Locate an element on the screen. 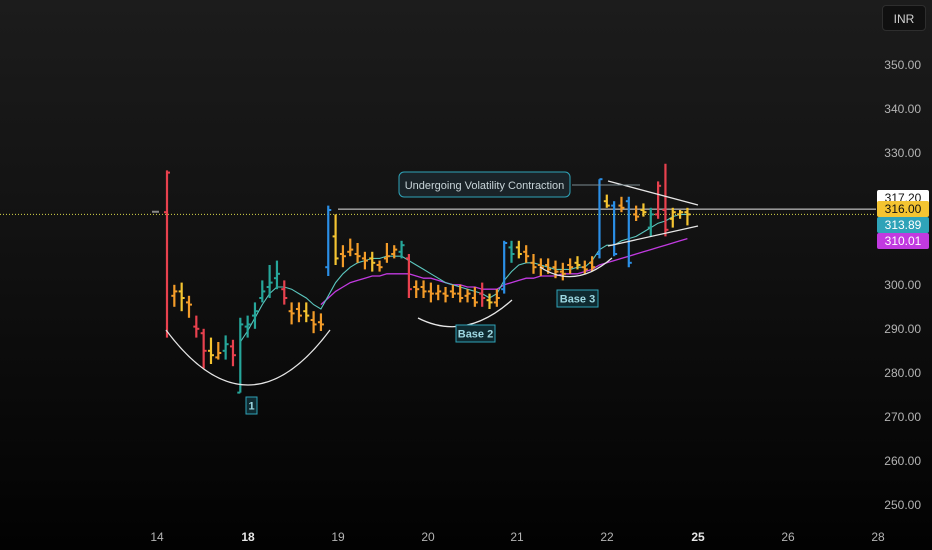 This screenshot has width=932, height=550. y-tick-label: 300.00 is located at coordinates (902, 285).